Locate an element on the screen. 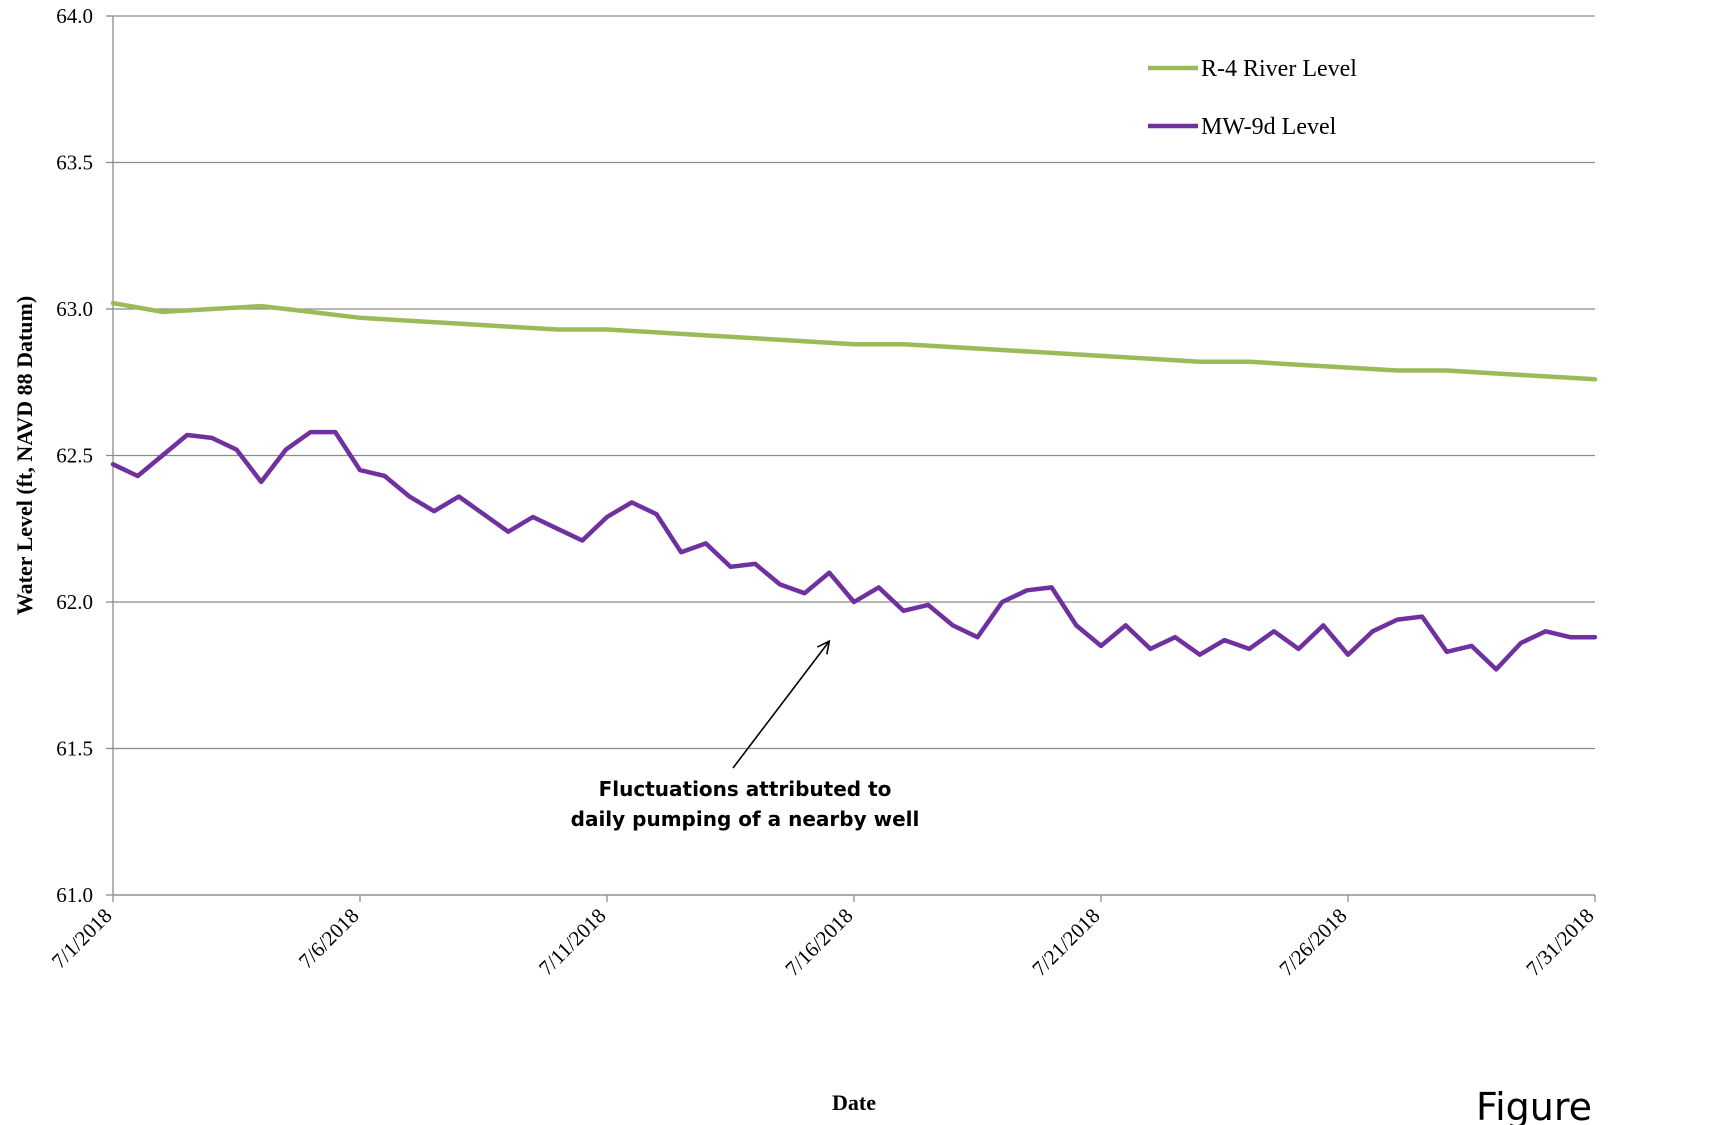  x-tick-label-0: 7/1/2018 is located at coordinates (82, 939).